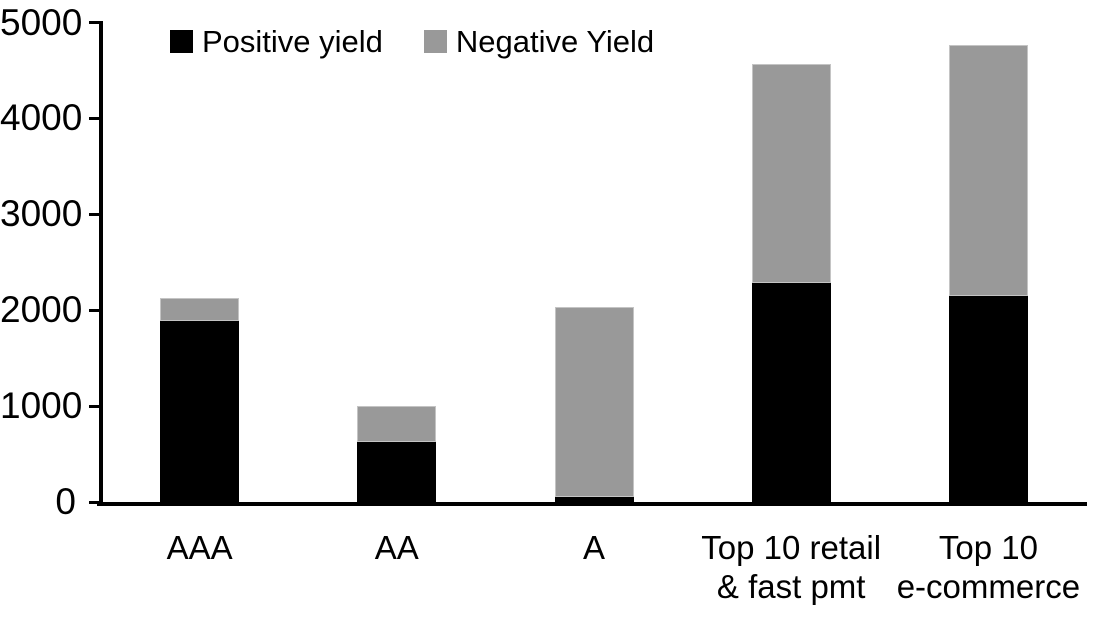 The width and height of the screenshot is (1102, 618). I want to click on y-tick-label: 3000, so click(41, 214).